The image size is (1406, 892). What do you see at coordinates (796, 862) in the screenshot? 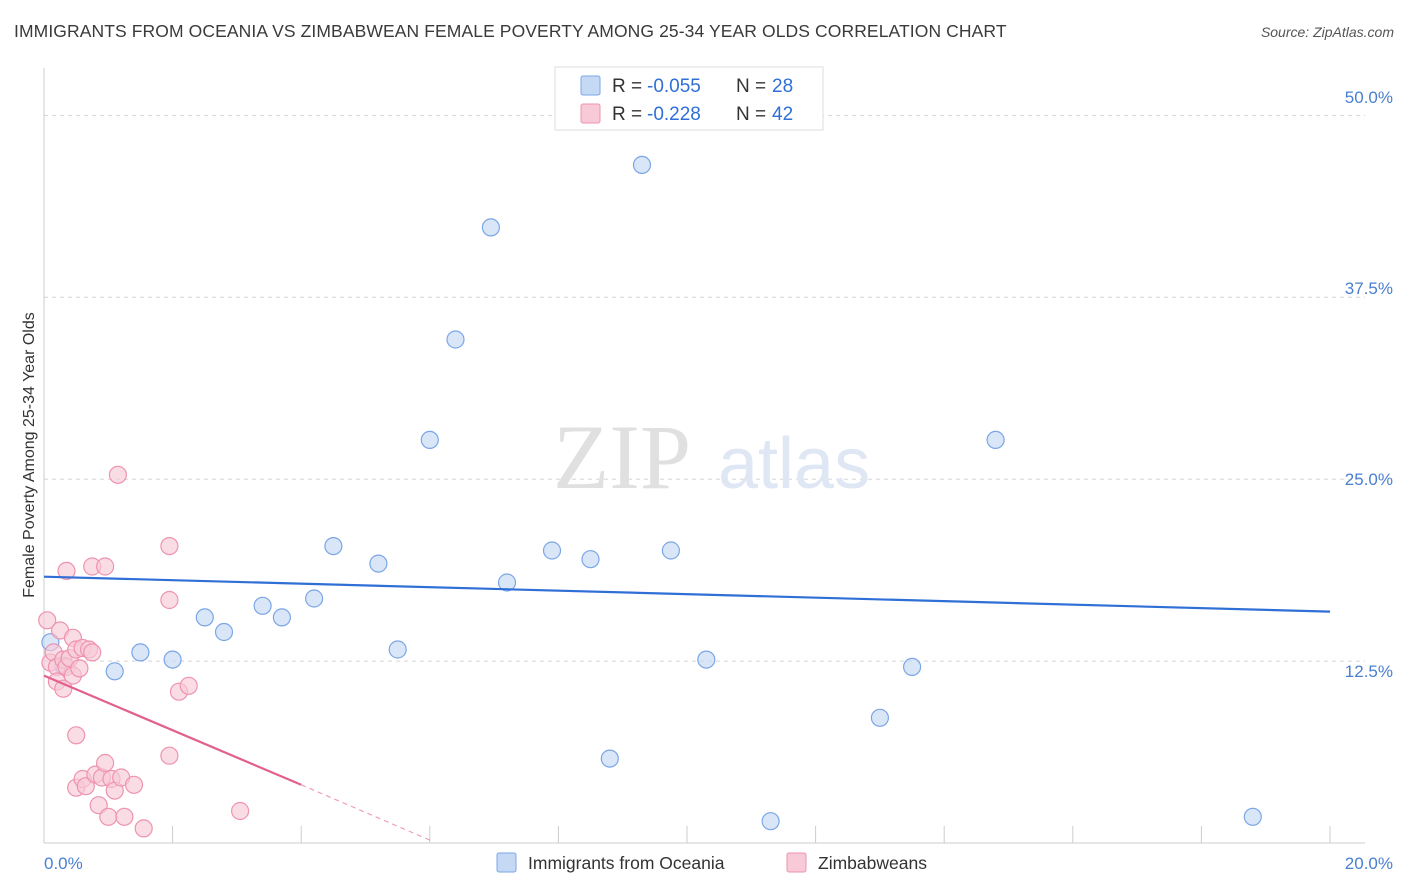
I see `bottom-legend-swatch-zimbabweans` at bounding box center [796, 862].